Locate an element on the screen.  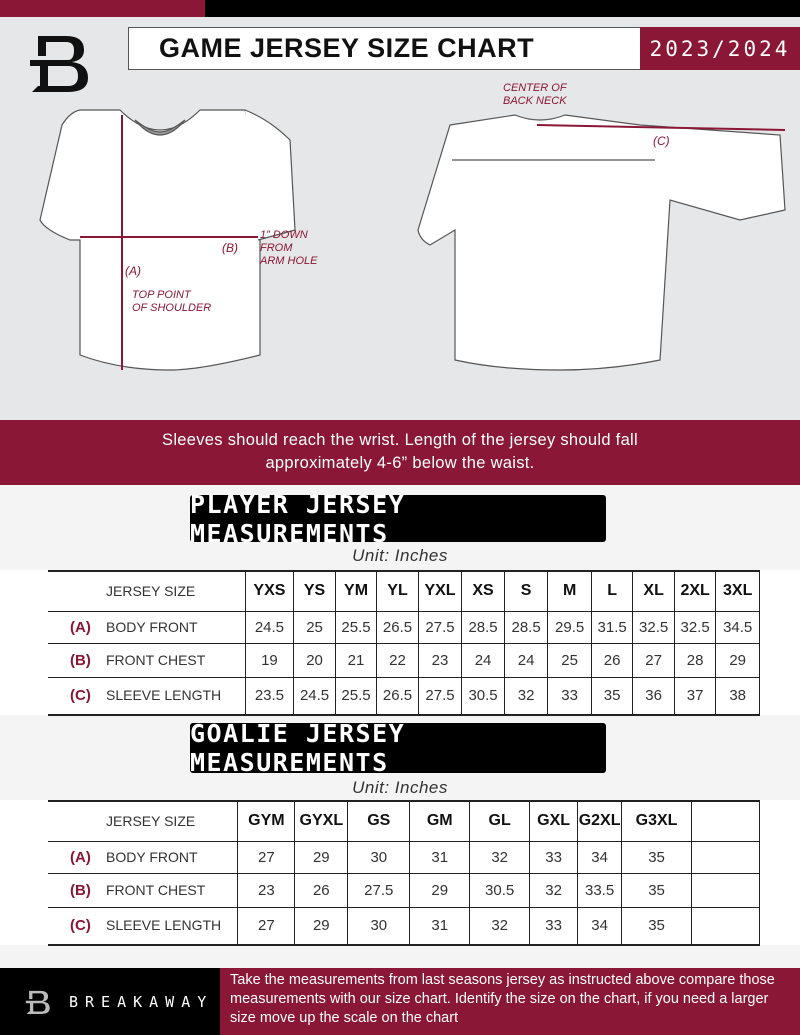
size-header: JERSEY SIZE is located at coordinates (143, 821).